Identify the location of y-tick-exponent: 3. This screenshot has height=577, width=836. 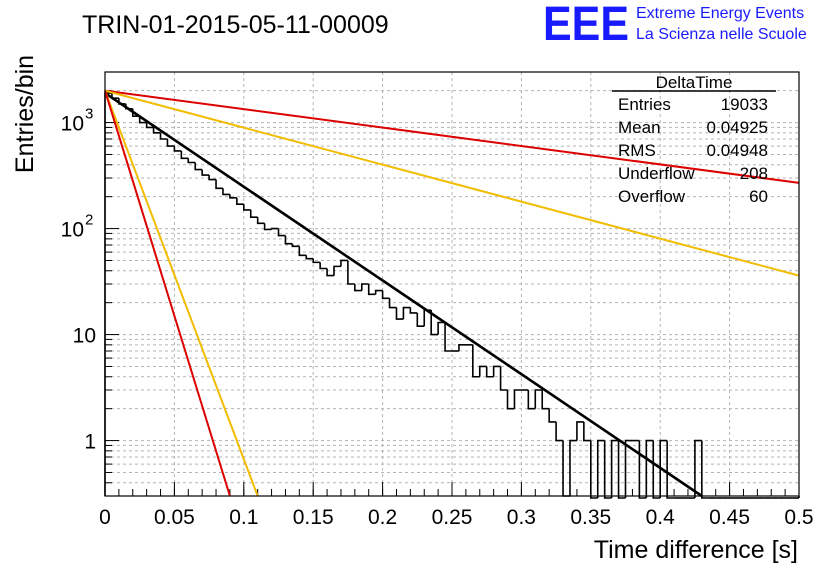
(89, 114).